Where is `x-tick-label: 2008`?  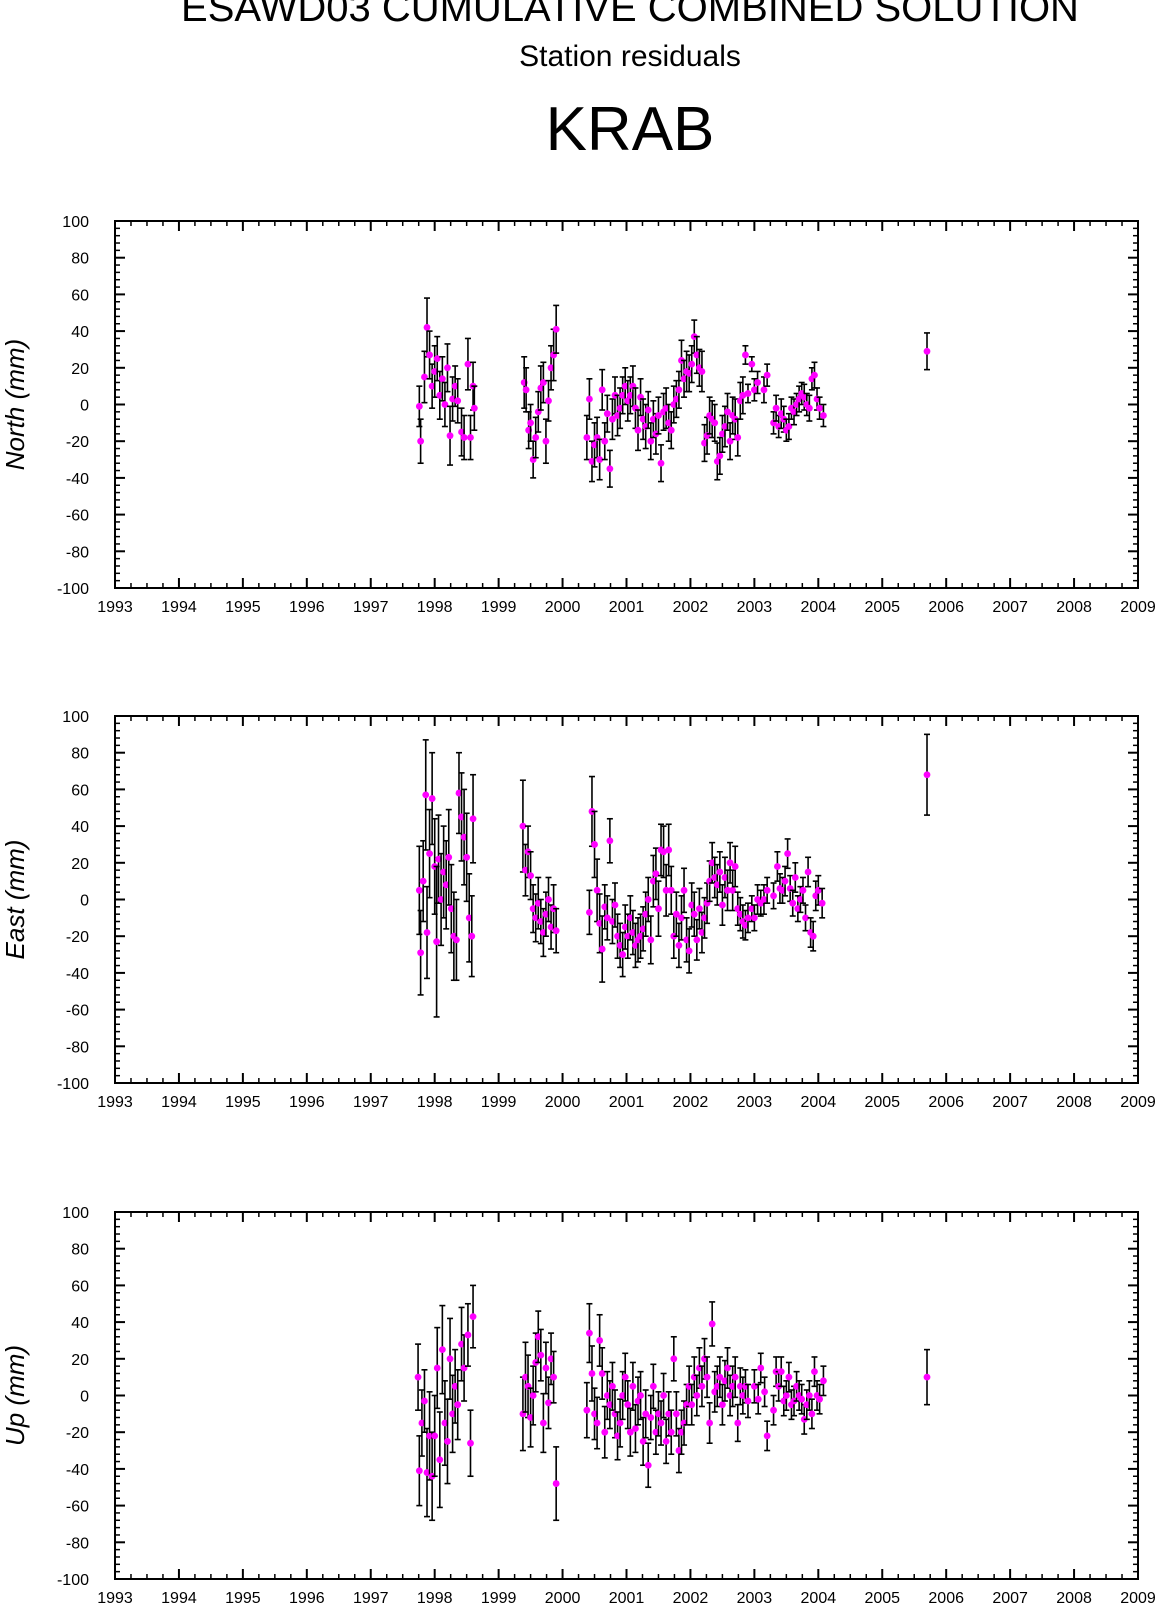 x-tick-label: 2008 is located at coordinates (1074, 1598).